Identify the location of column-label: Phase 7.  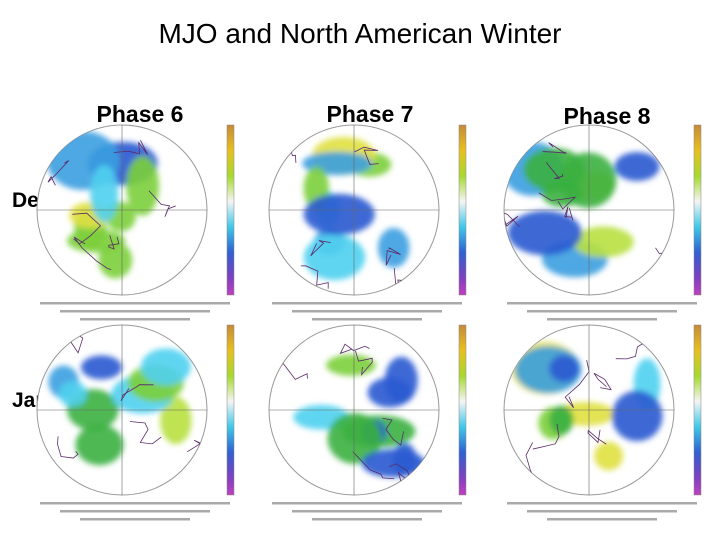
(370, 114).